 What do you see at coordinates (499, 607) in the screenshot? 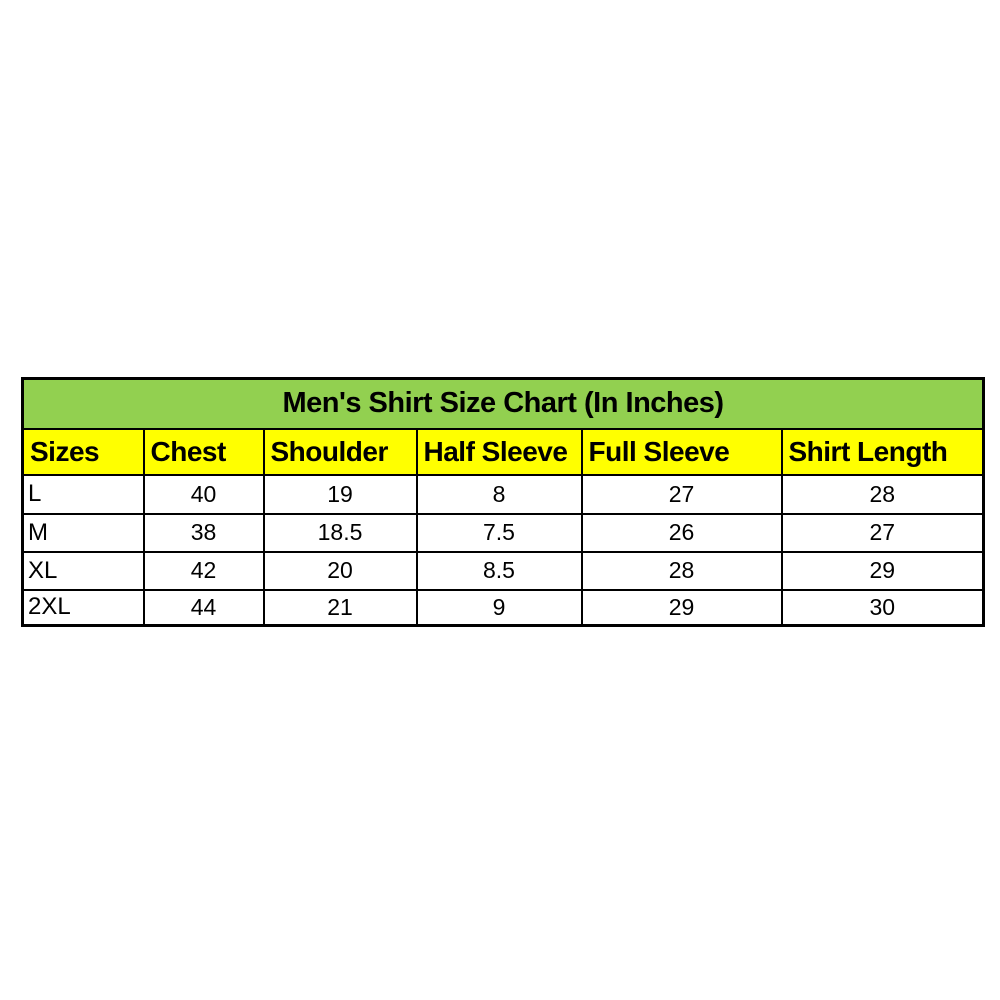
I see `half-sleeve-value-cell: 9` at bounding box center [499, 607].